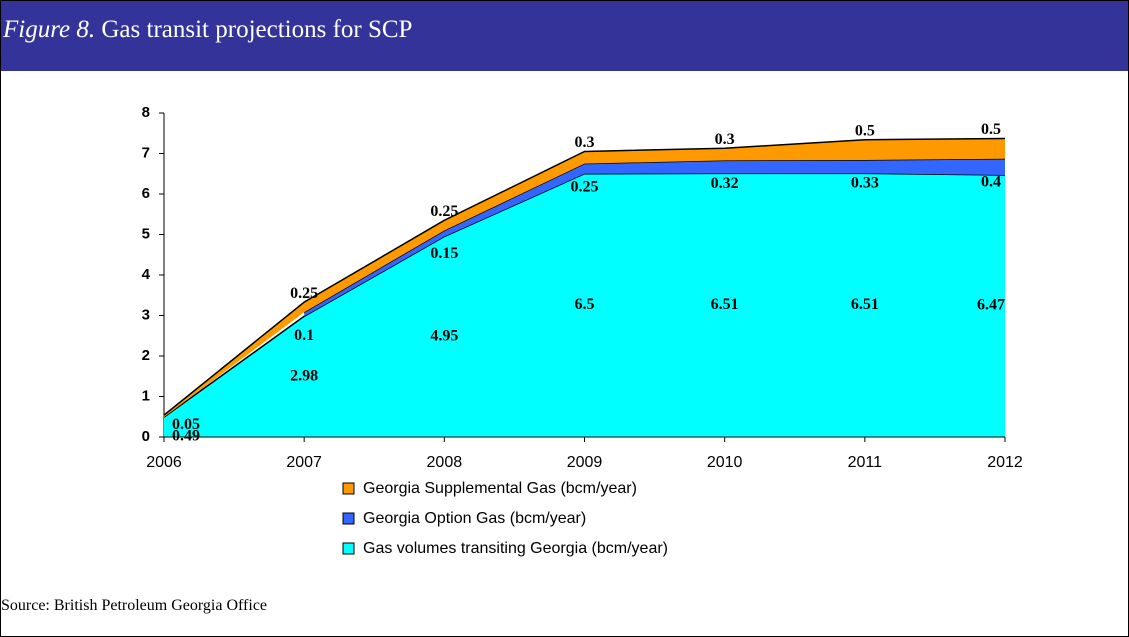 The image size is (1129, 637). Describe the element at coordinates (164, 462) in the screenshot. I see `x-tick-label: 2006` at that location.